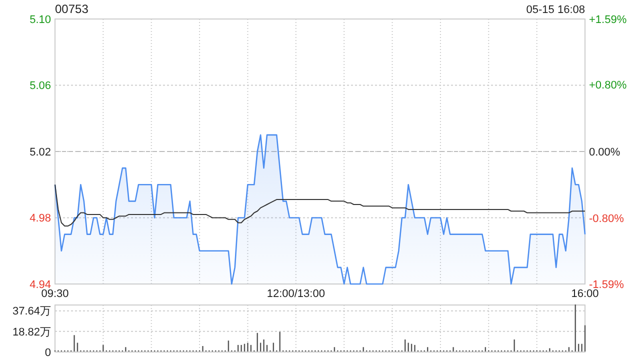  Describe the element at coordinates (31, 332) in the screenshot. I see `y-tick-label: 18.82万` at that location.